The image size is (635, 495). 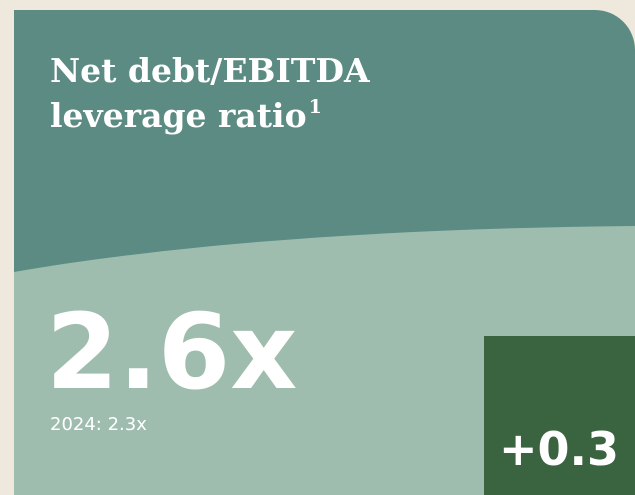 I want to click on change-value: +0.3, so click(x=559, y=449).